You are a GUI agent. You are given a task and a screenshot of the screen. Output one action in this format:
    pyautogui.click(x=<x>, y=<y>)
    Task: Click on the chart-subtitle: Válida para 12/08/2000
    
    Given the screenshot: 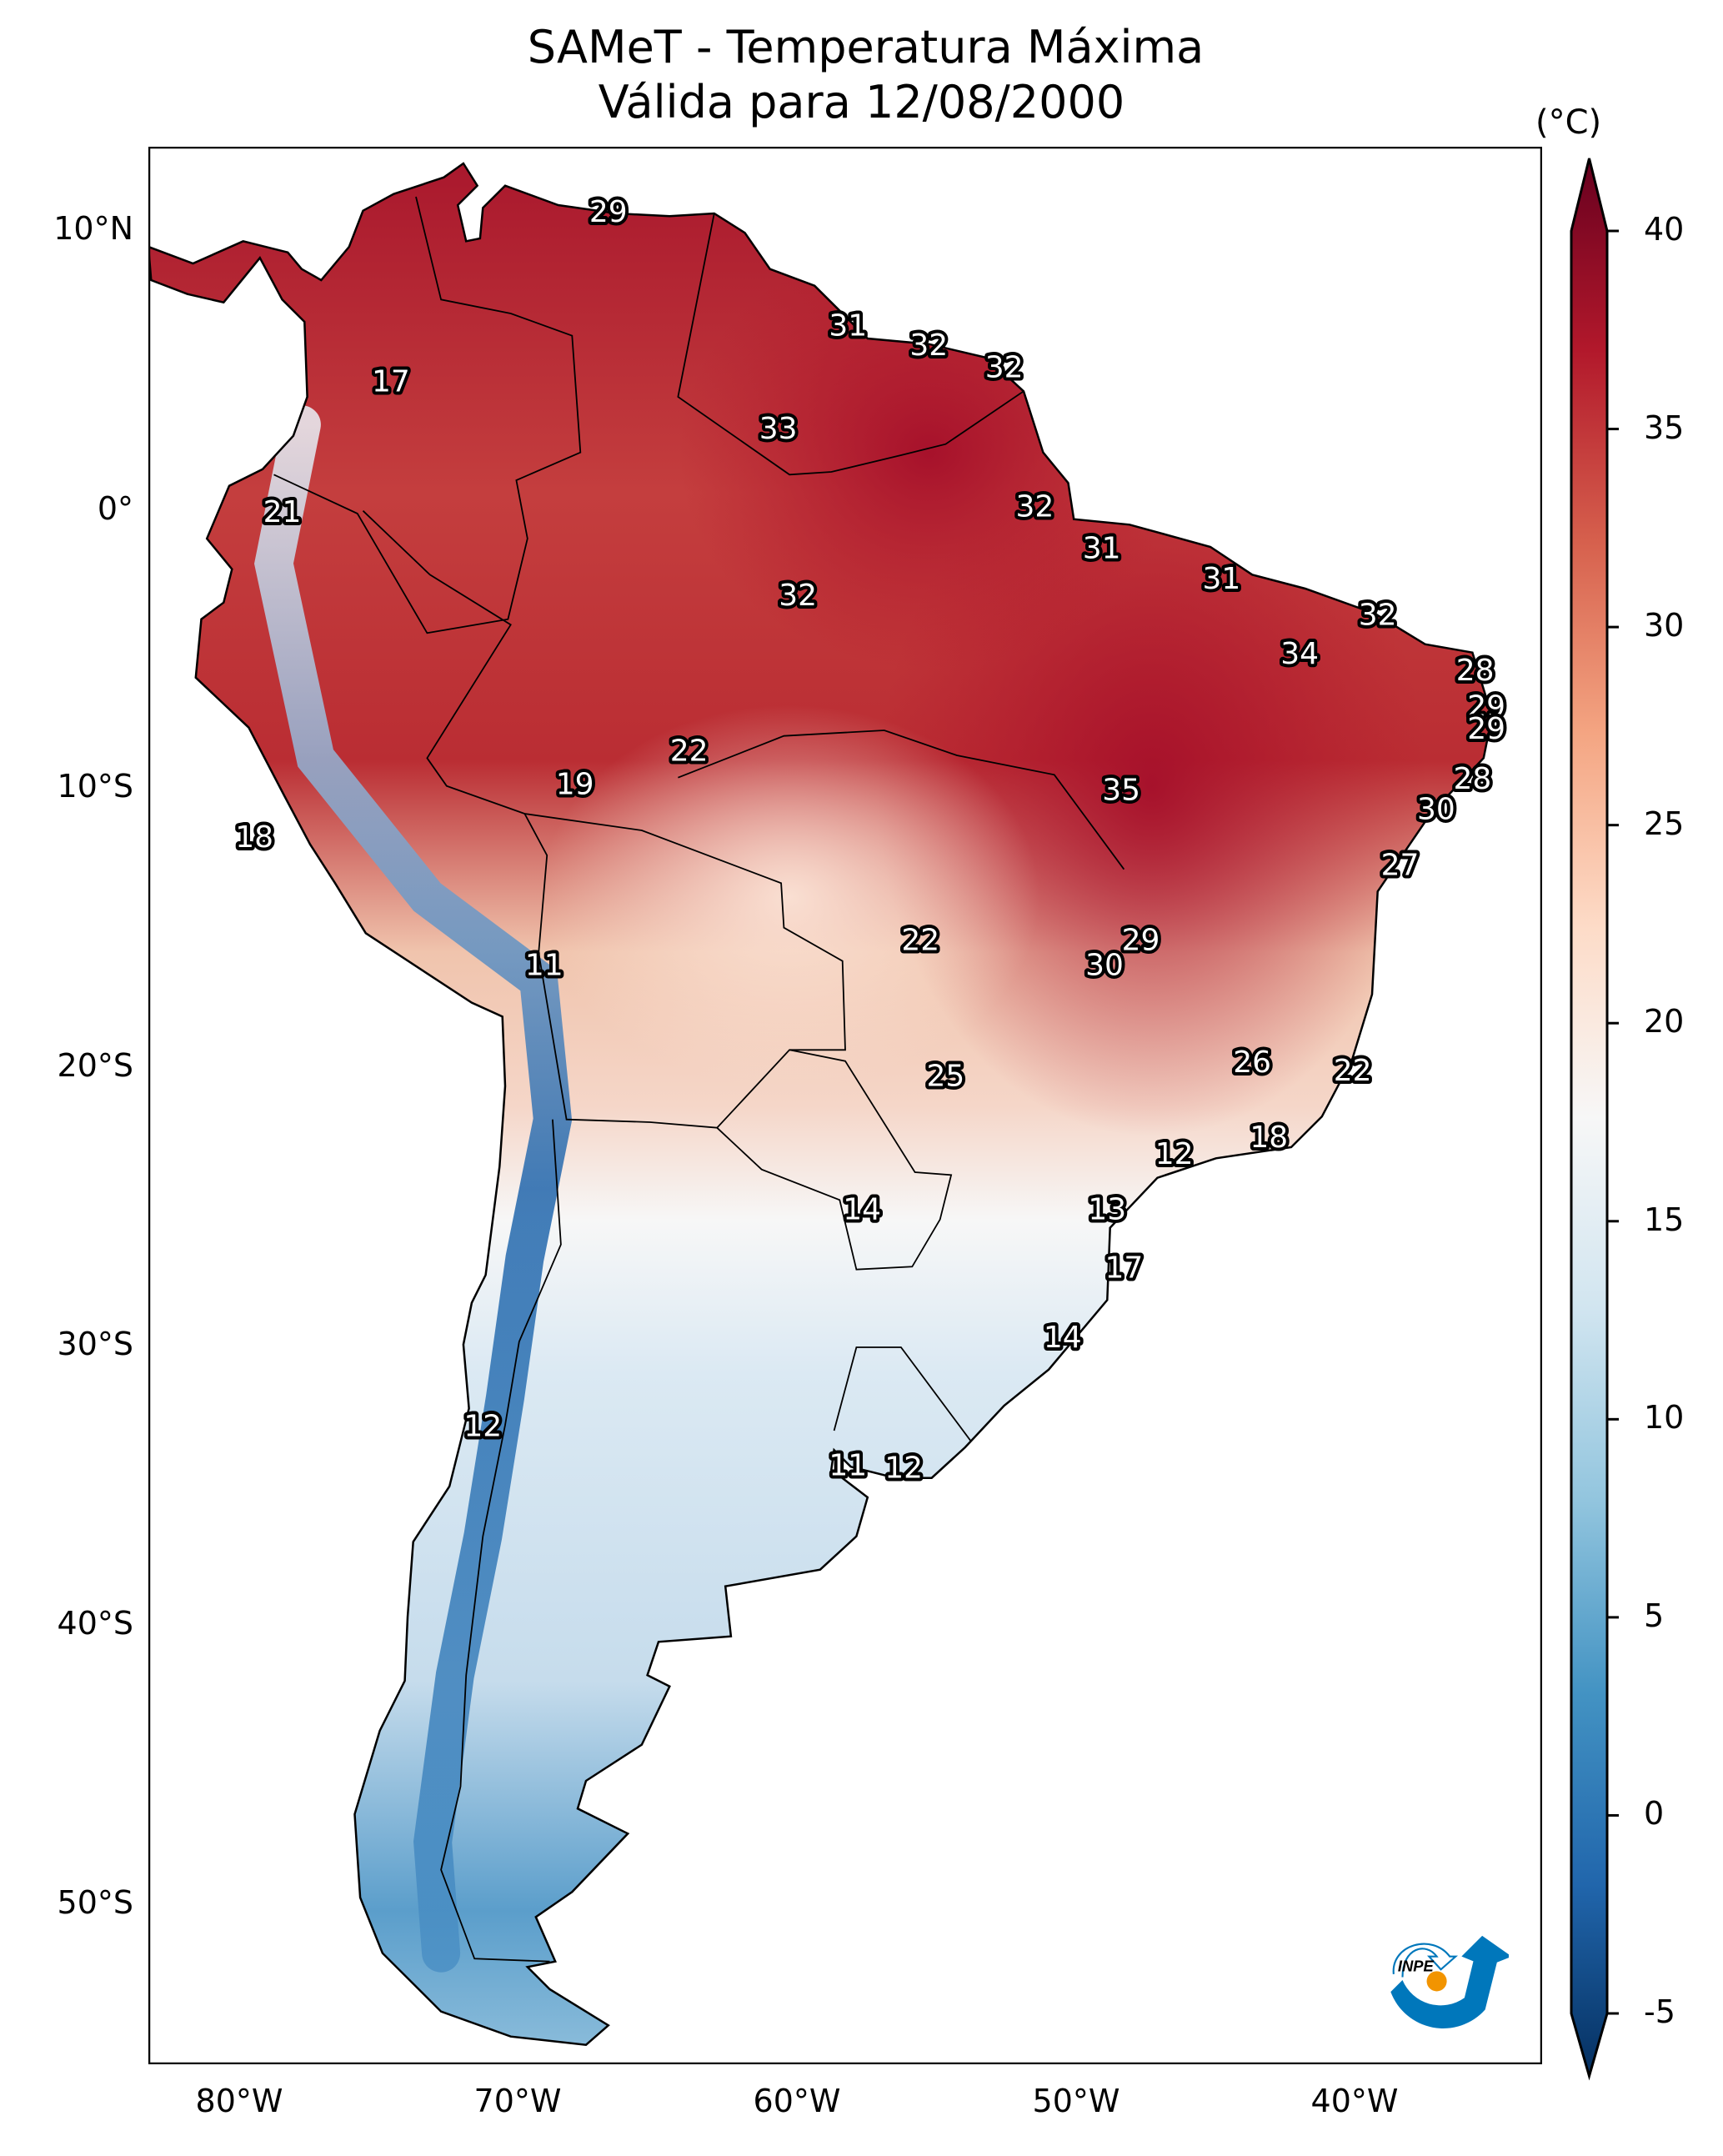 What is the action you would take?
    pyautogui.click(x=861, y=102)
    